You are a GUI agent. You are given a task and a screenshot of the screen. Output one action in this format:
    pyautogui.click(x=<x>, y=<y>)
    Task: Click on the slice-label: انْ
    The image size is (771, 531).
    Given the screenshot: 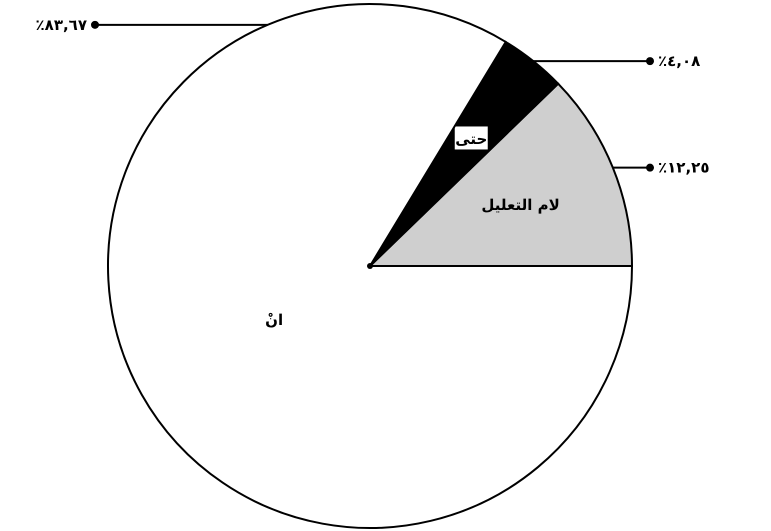 What is the action you would take?
    pyautogui.click(x=274, y=320)
    